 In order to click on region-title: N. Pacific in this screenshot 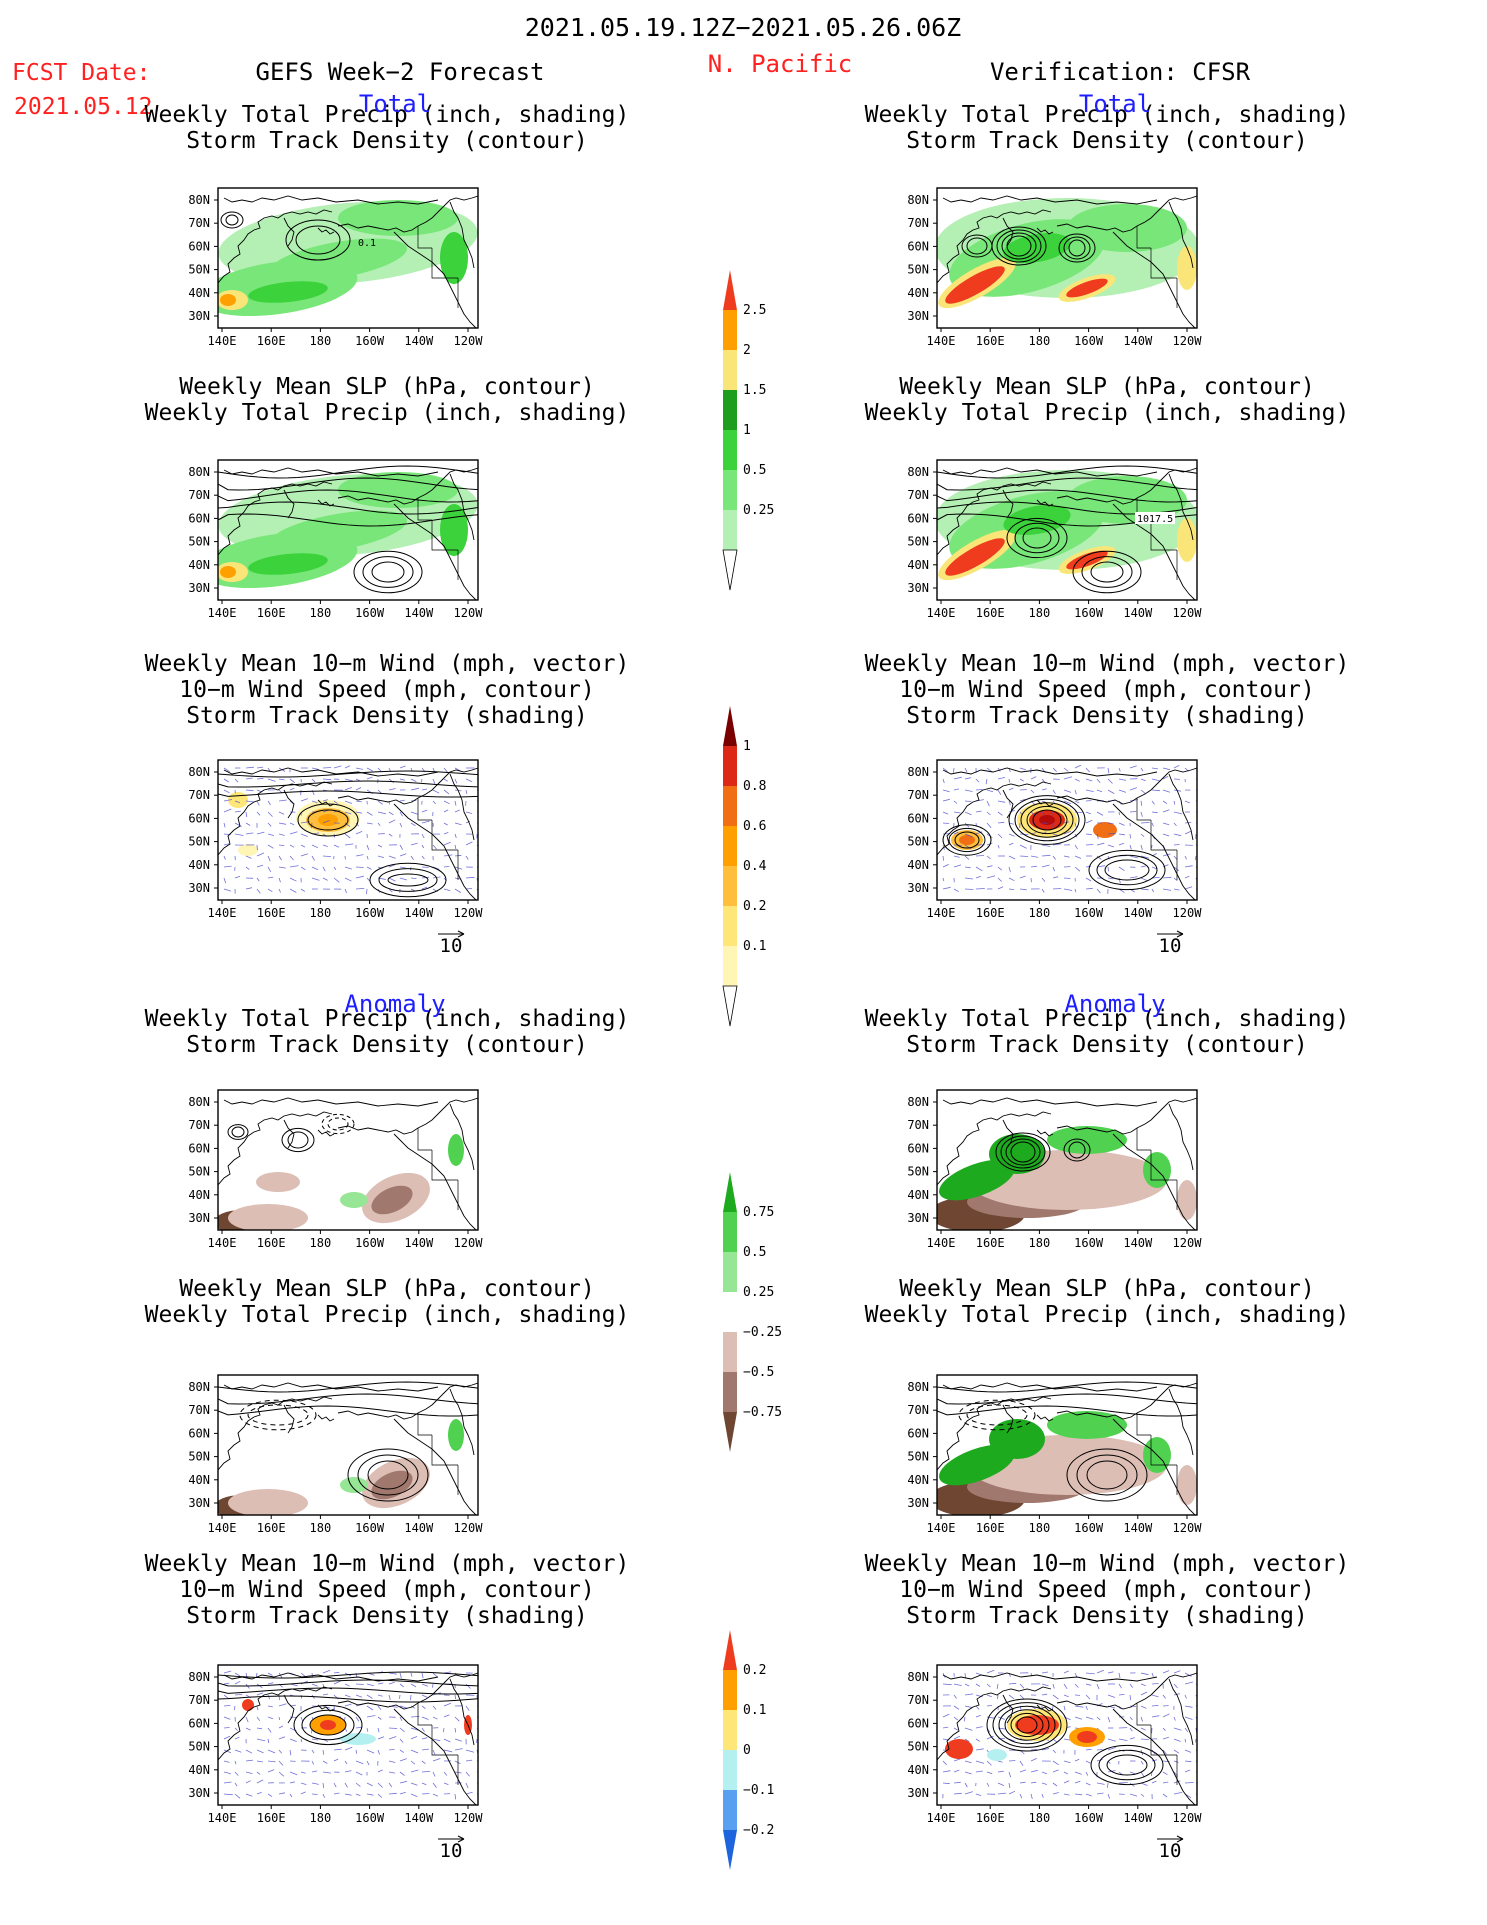, I will do `click(780, 64)`.